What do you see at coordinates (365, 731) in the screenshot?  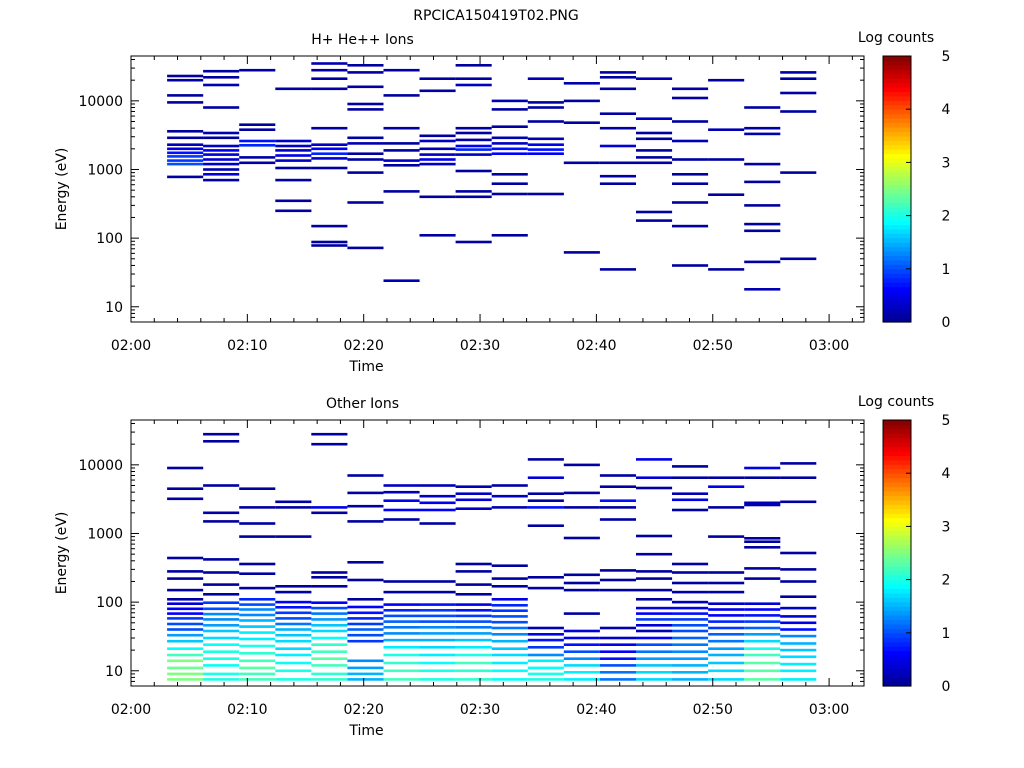 I see `x-axis-label: Time` at bounding box center [365, 731].